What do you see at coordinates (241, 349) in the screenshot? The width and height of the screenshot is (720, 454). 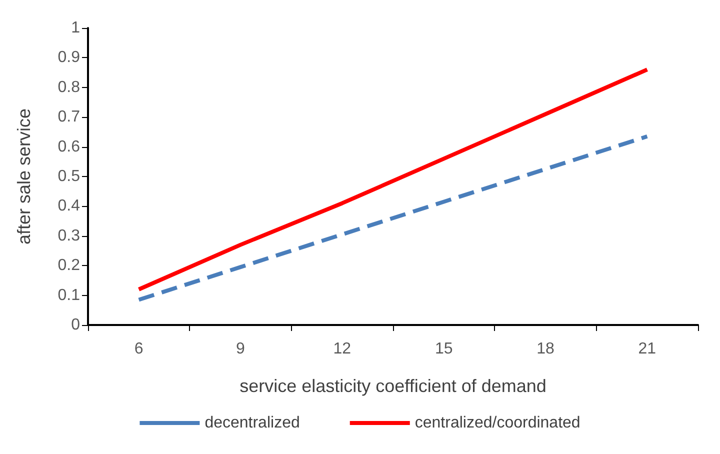 I see `x-tick-label: 9` at bounding box center [241, 349].